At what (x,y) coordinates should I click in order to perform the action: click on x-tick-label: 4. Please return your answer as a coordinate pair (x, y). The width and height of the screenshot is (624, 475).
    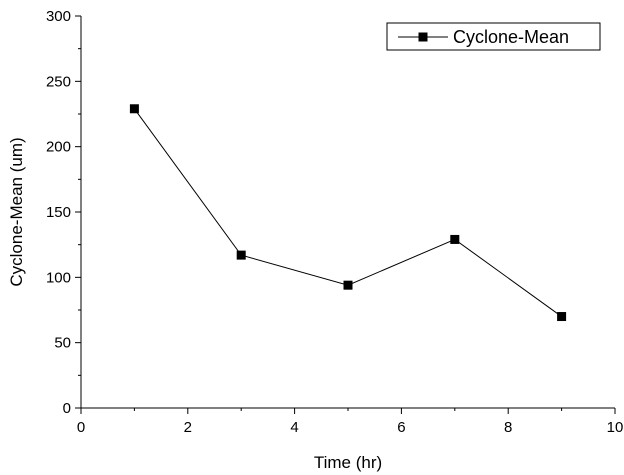
    Looking at the image, I should click on (294, 427).